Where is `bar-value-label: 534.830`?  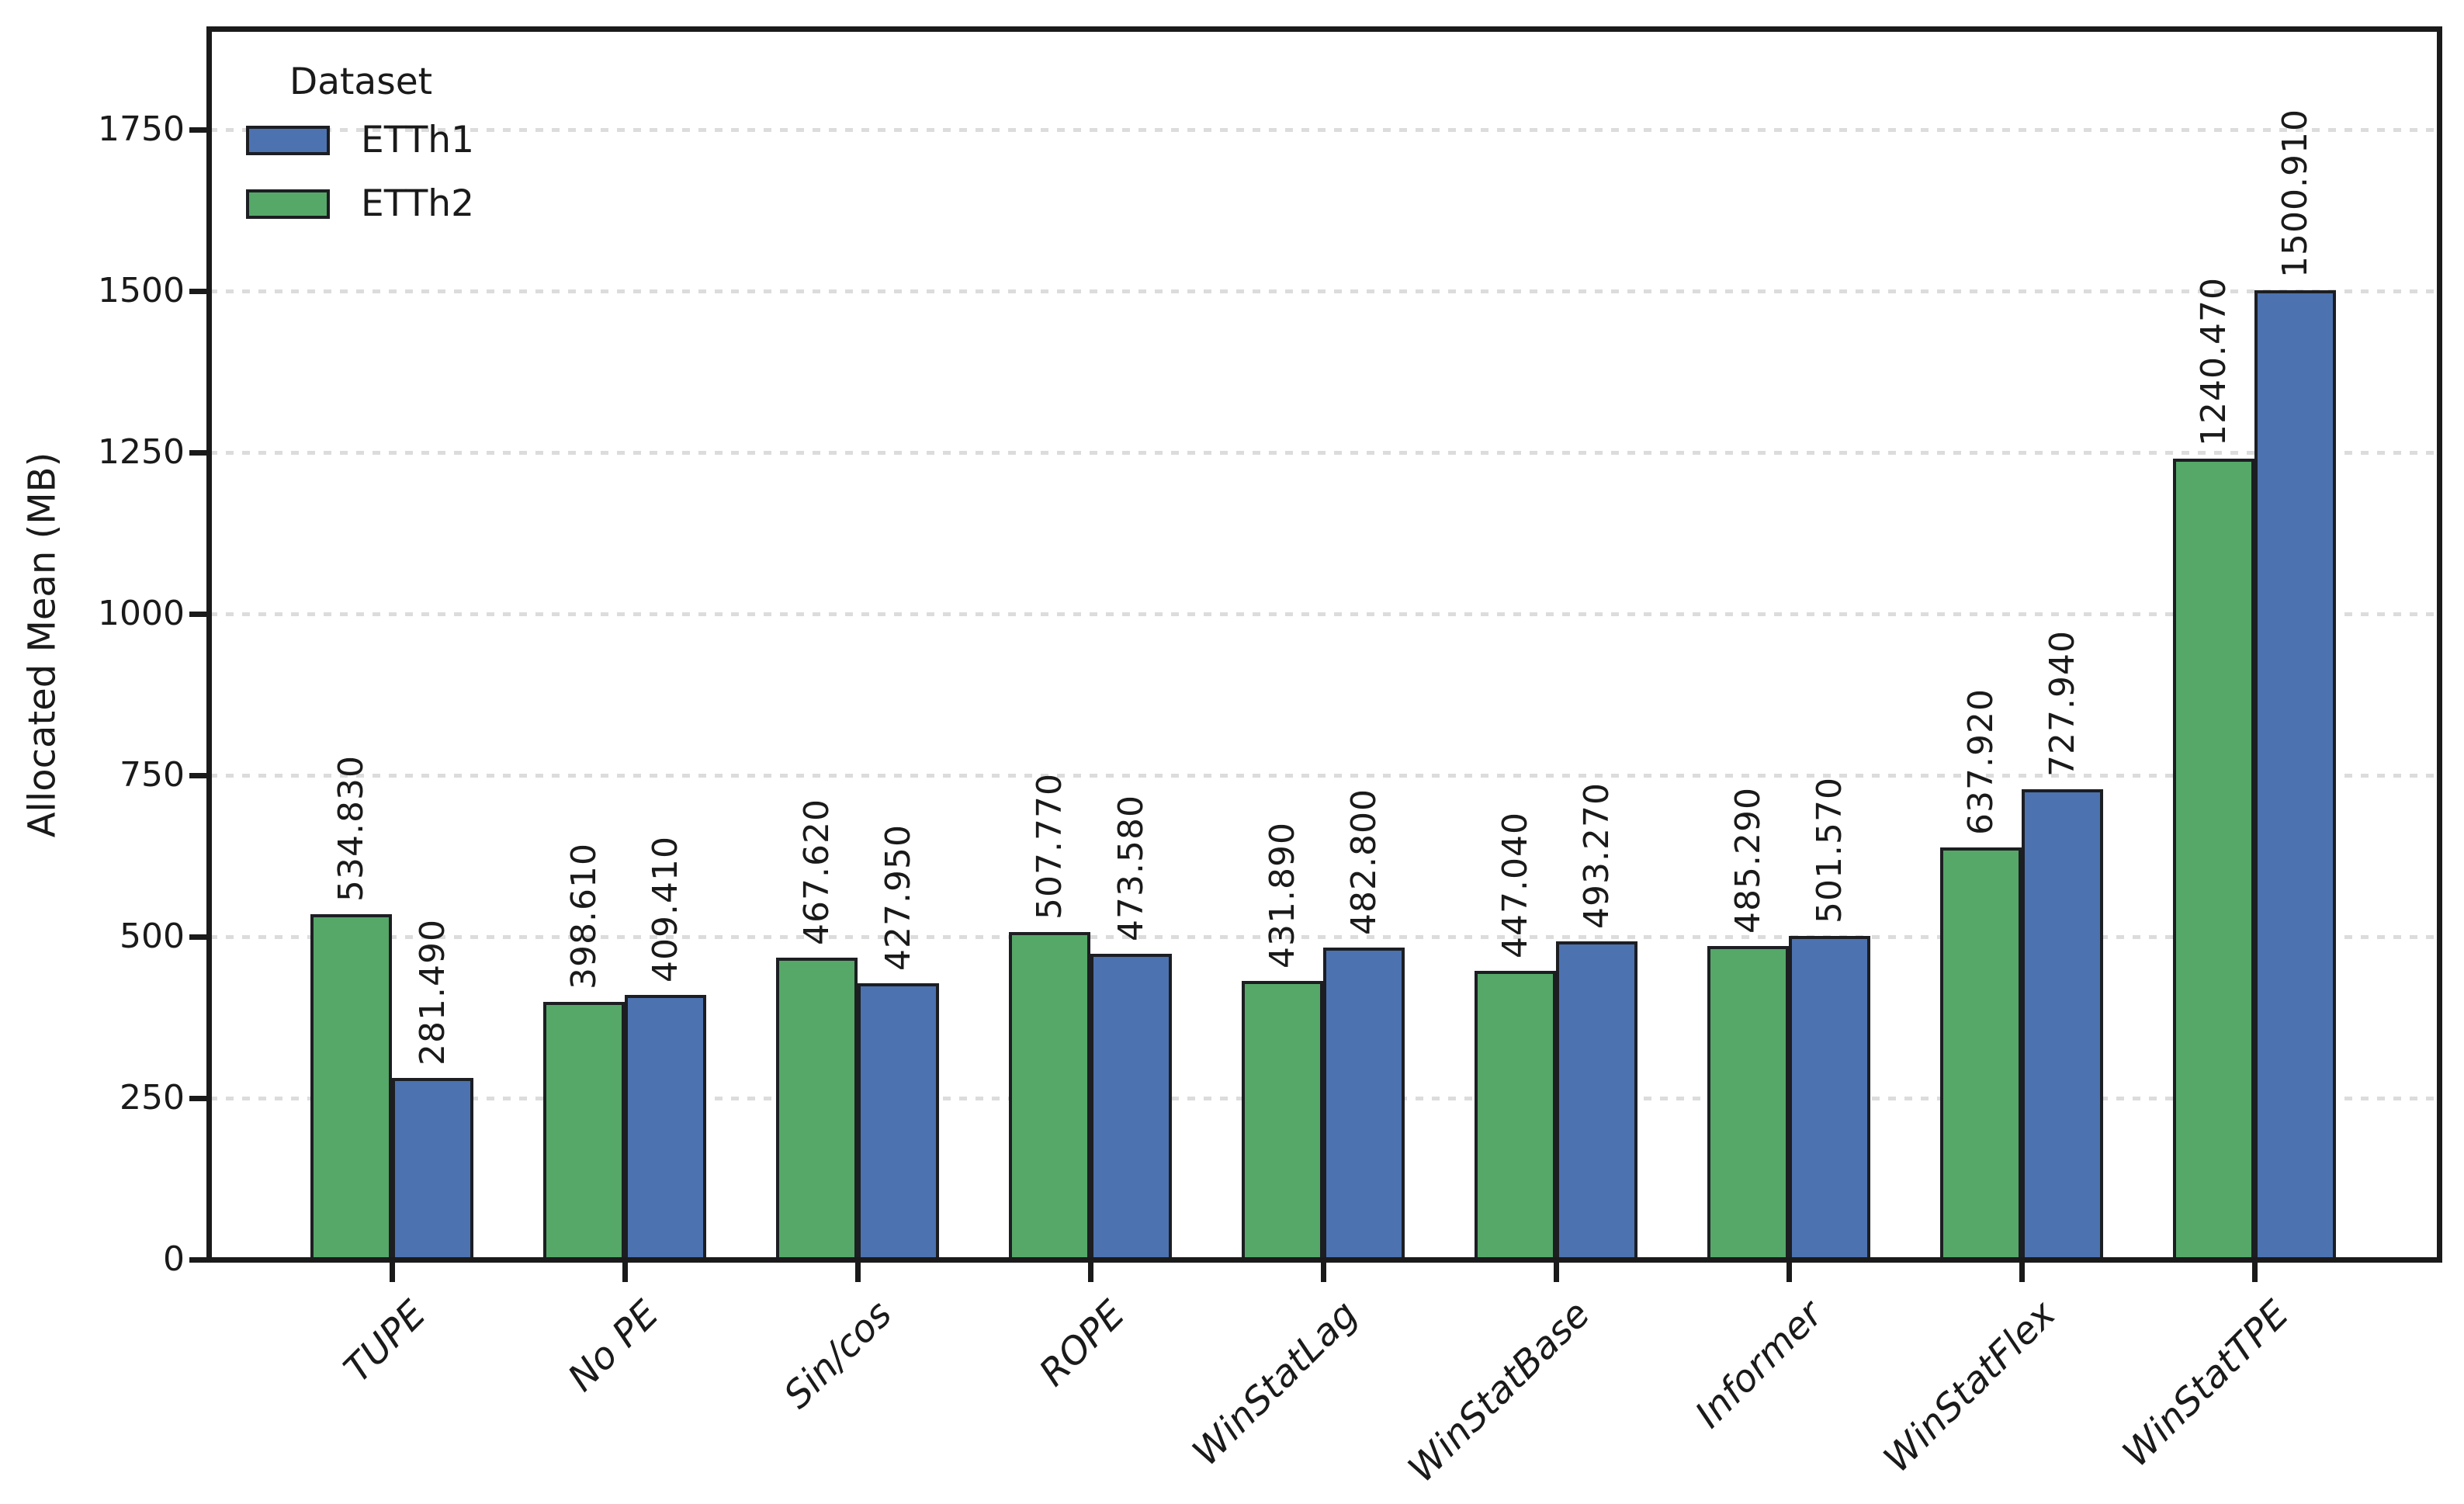
bar-value-label: 534.830 is located at coordinates (351, 828).